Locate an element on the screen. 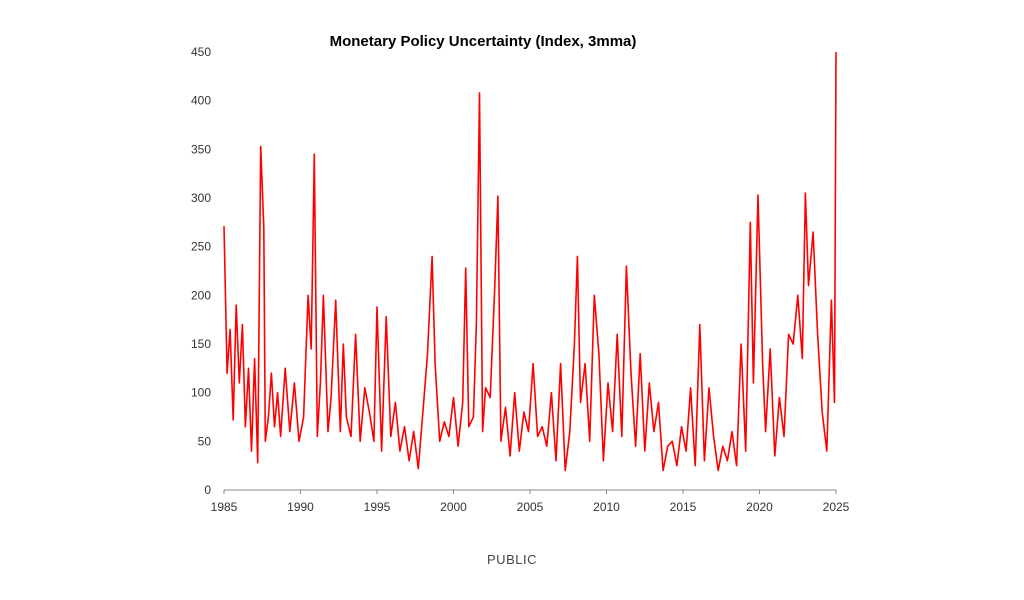 The image size is (1024, 600). x-tick-label: 1990 is located at coordinates (300, 507).